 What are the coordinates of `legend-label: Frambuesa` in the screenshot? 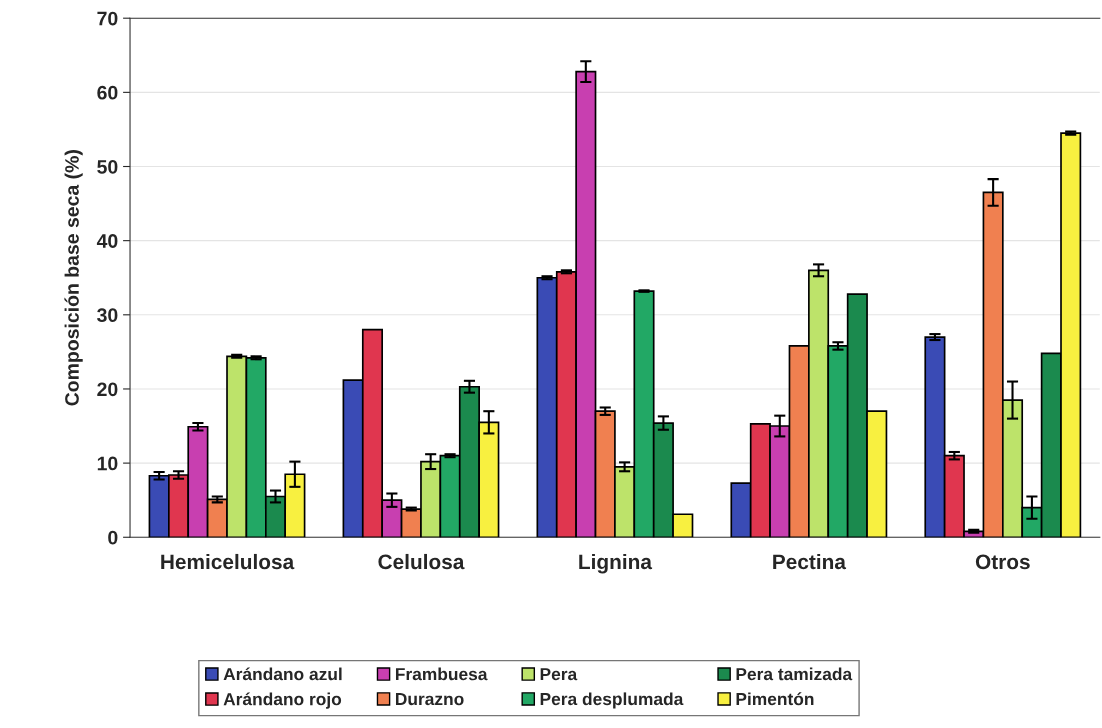 It's located at (441, 674).